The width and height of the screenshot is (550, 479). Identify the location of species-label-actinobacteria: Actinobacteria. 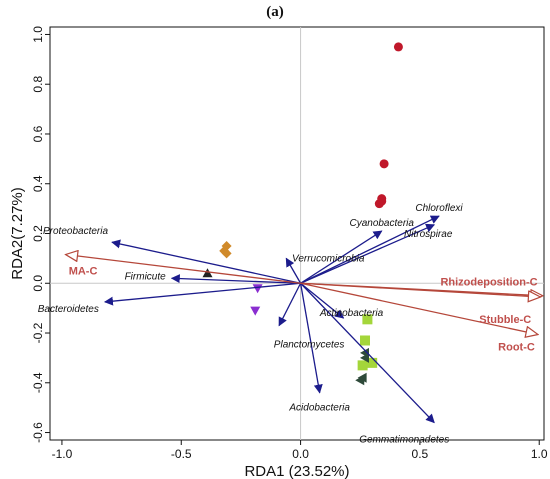
(351, 313).